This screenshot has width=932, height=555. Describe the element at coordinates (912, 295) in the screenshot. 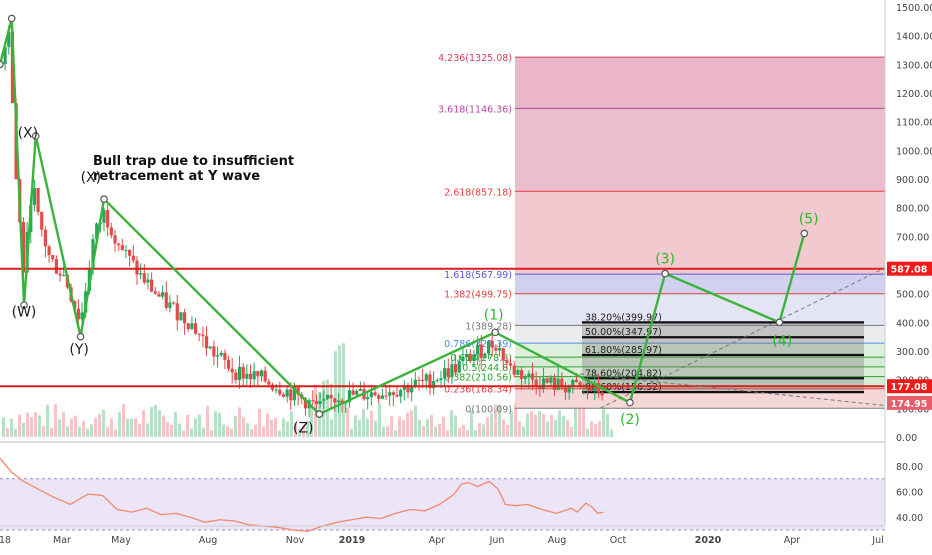

I see `price-axis-tick: 500.00` at that location.